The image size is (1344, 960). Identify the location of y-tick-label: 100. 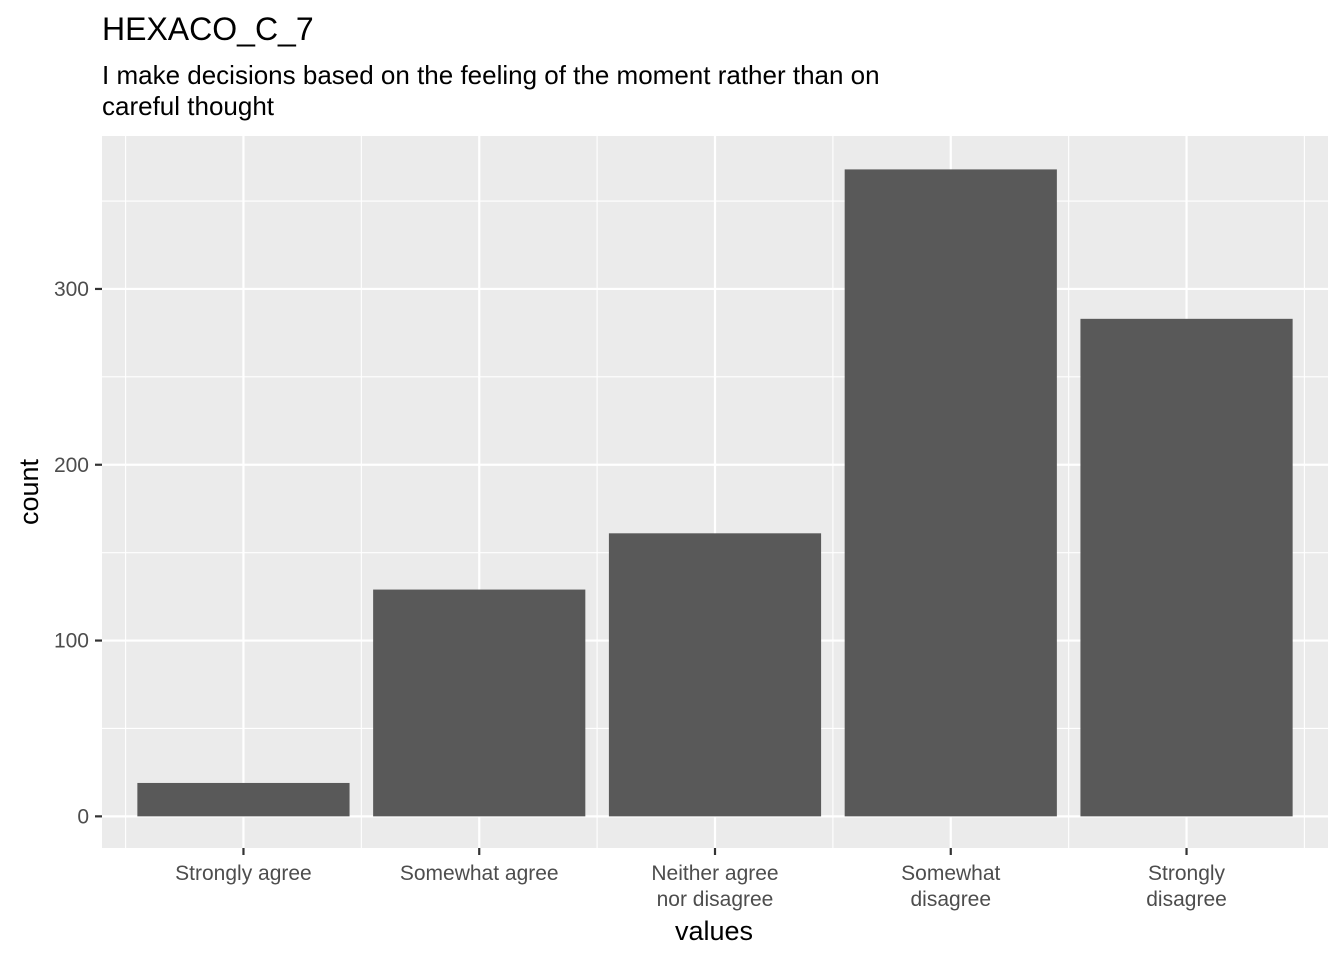
(71, 641).